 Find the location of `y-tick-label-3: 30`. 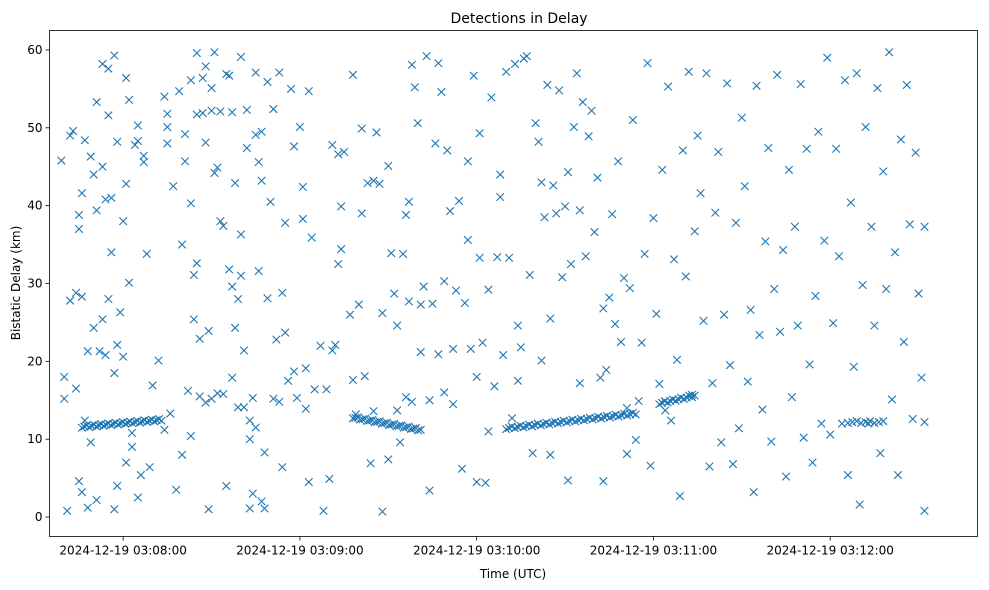

y-tick-label-3: 30 is located at coordinates (34, 284).